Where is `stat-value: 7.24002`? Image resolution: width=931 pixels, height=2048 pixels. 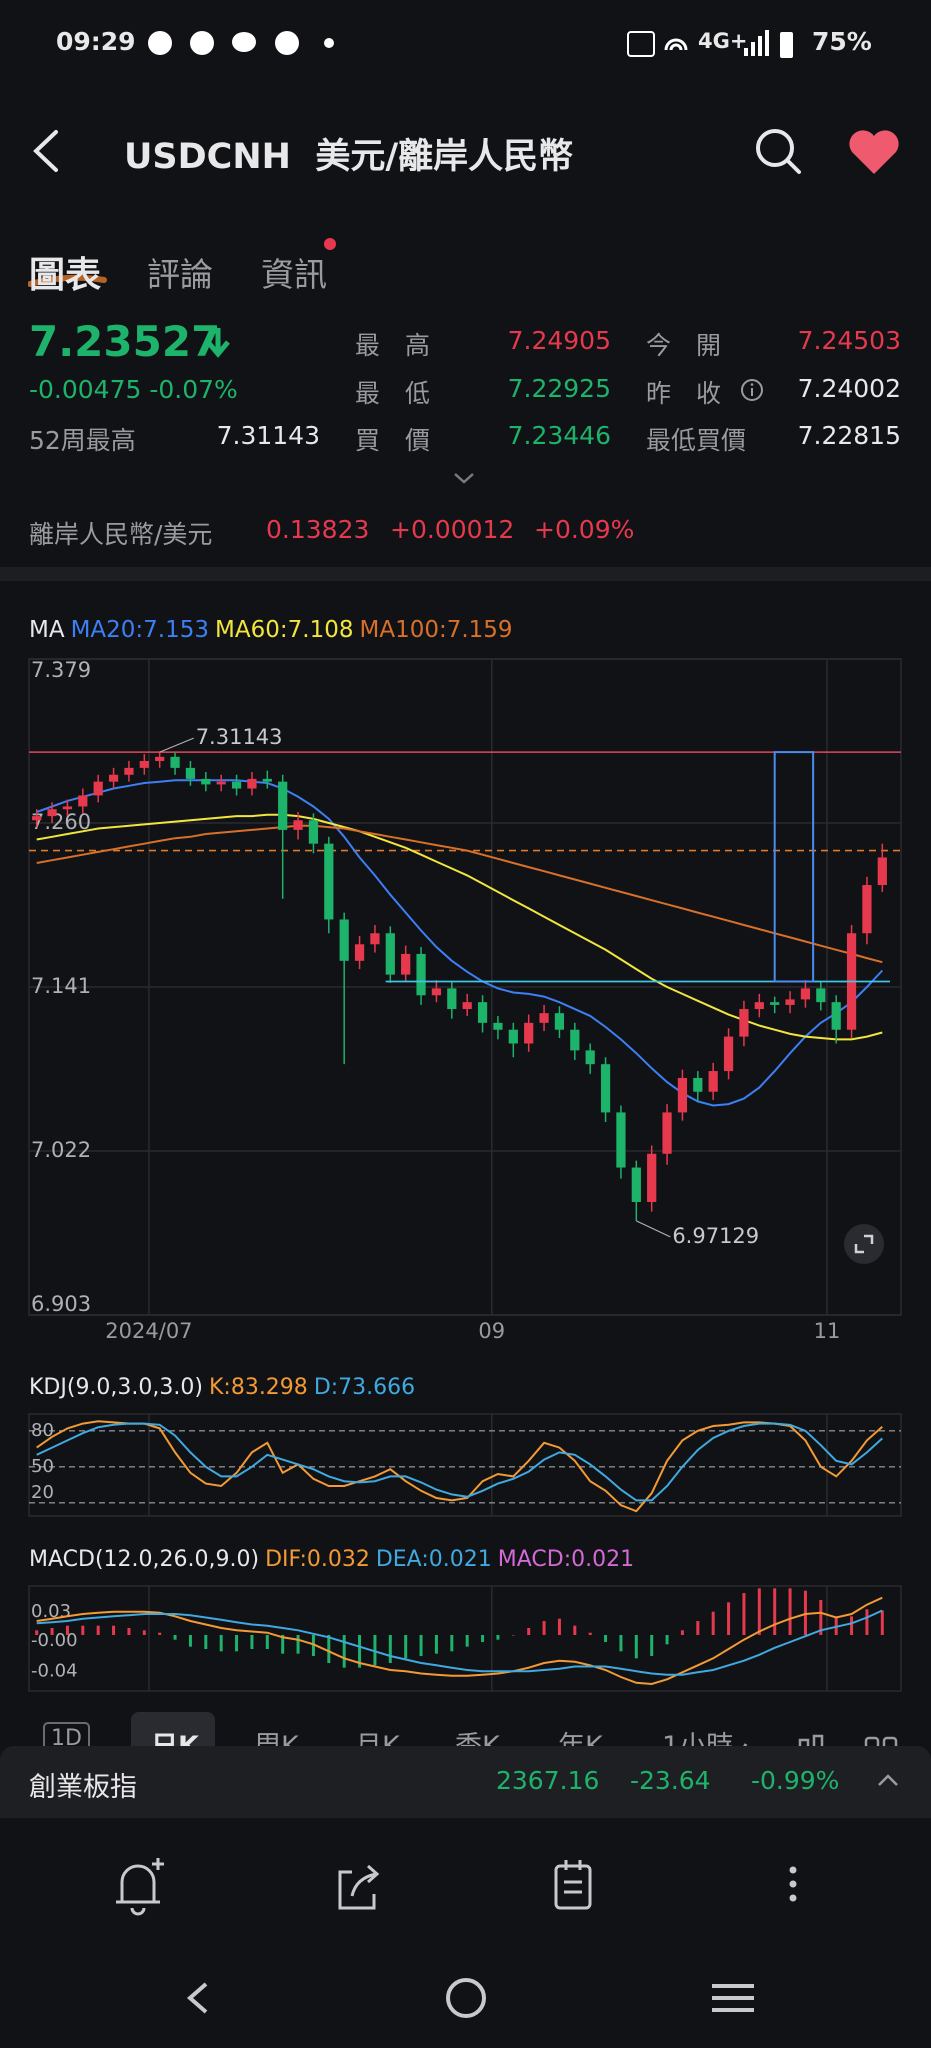
stat-value: 7.24002 is located at coordinates (849, 388).